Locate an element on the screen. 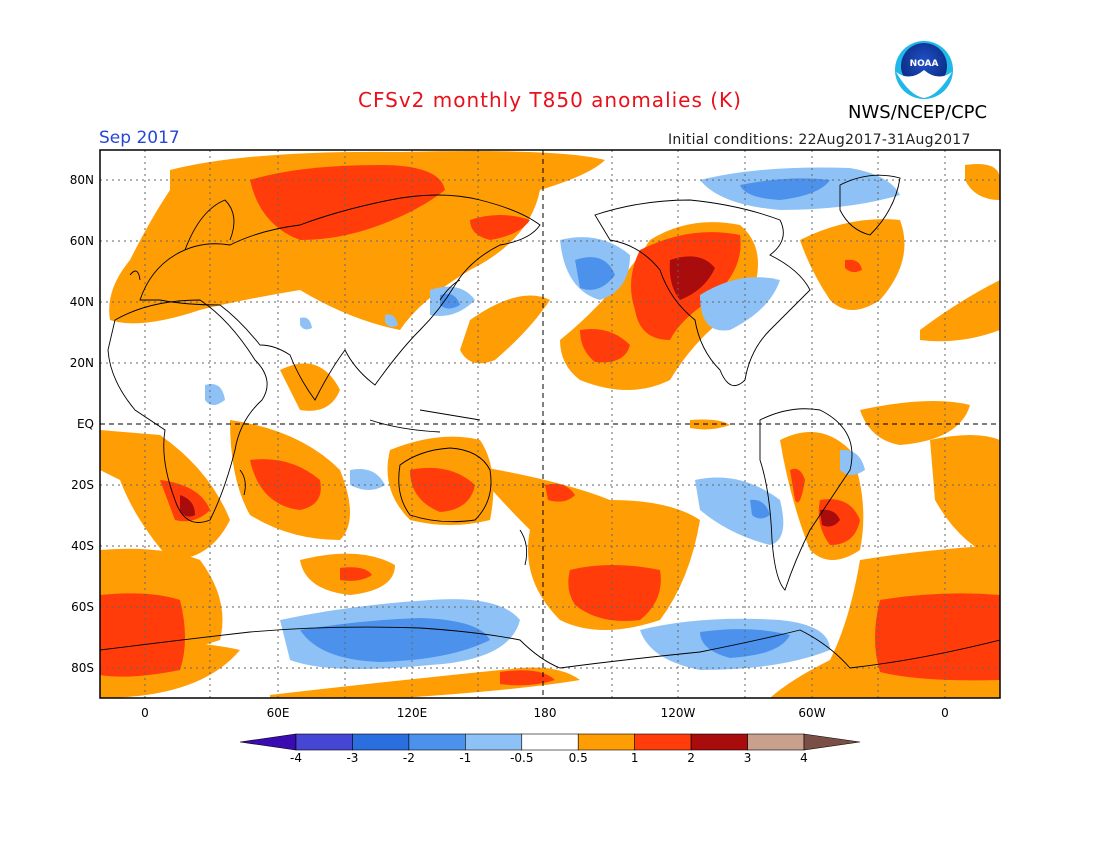 The height and width of the screenshot is (850, 1100). legend-label: -1 is located at coordinates (465, 758).